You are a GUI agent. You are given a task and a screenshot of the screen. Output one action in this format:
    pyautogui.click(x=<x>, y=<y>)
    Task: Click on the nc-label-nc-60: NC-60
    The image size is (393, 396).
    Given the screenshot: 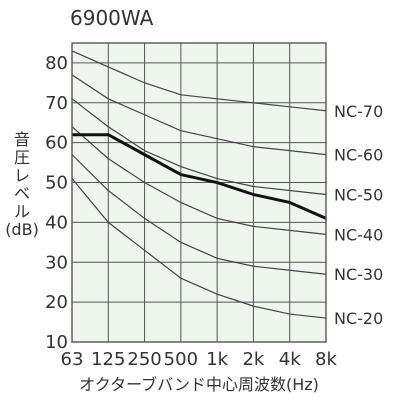 What is the action you would take?
    pyautogui.click(x=358, y=155)
    